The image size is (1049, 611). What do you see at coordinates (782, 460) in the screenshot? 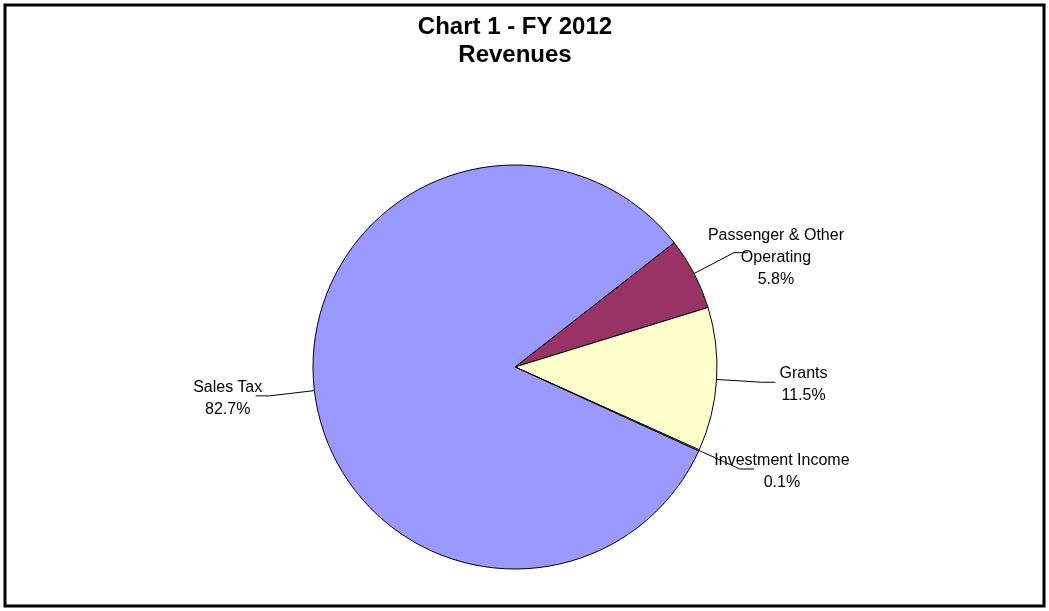
I see `slice-label: Investment Income` at bounding box center [782, 460].